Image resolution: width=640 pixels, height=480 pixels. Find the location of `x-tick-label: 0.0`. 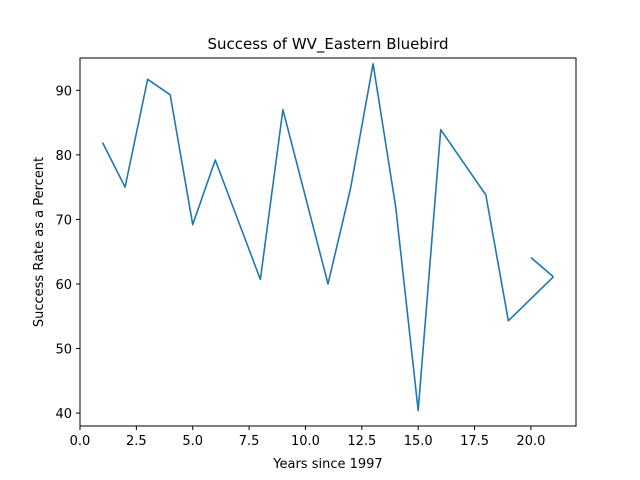

x-tick-label: 0.0 is located at coordinates (80, 441).